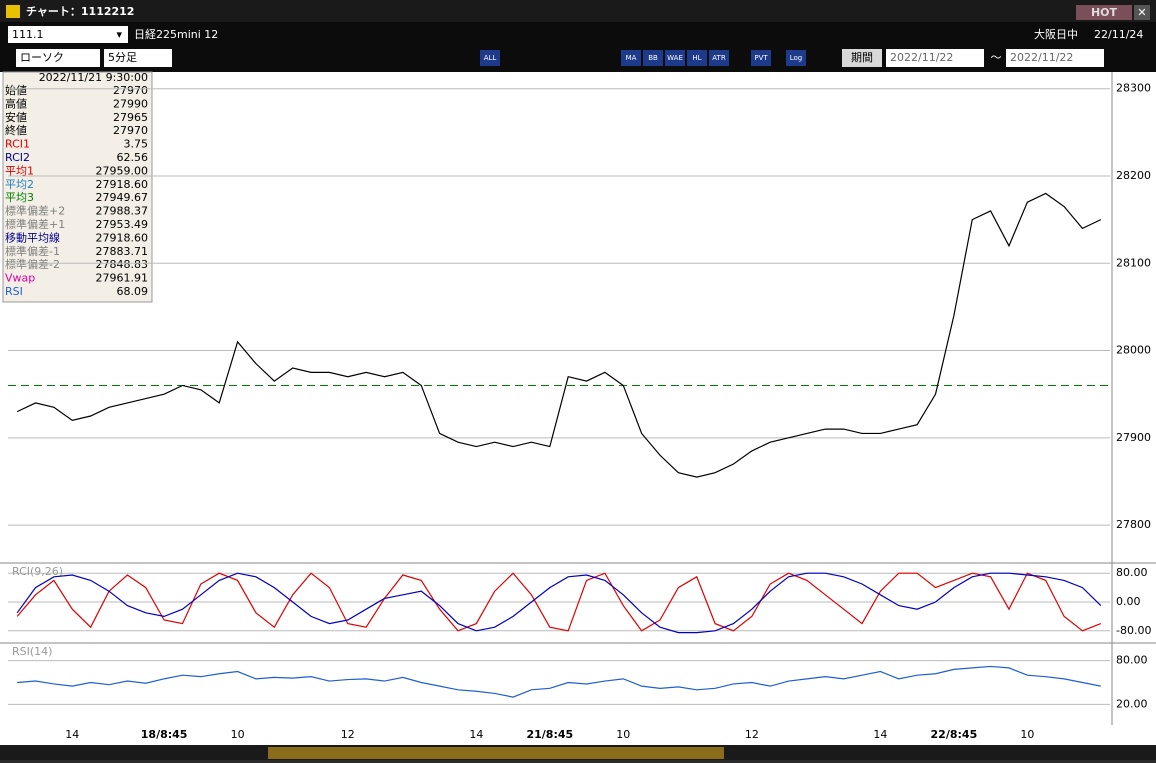 The height and width of the screenshot is (763, 1156). I want to click on info-label: 平均2, so click(19, 184).